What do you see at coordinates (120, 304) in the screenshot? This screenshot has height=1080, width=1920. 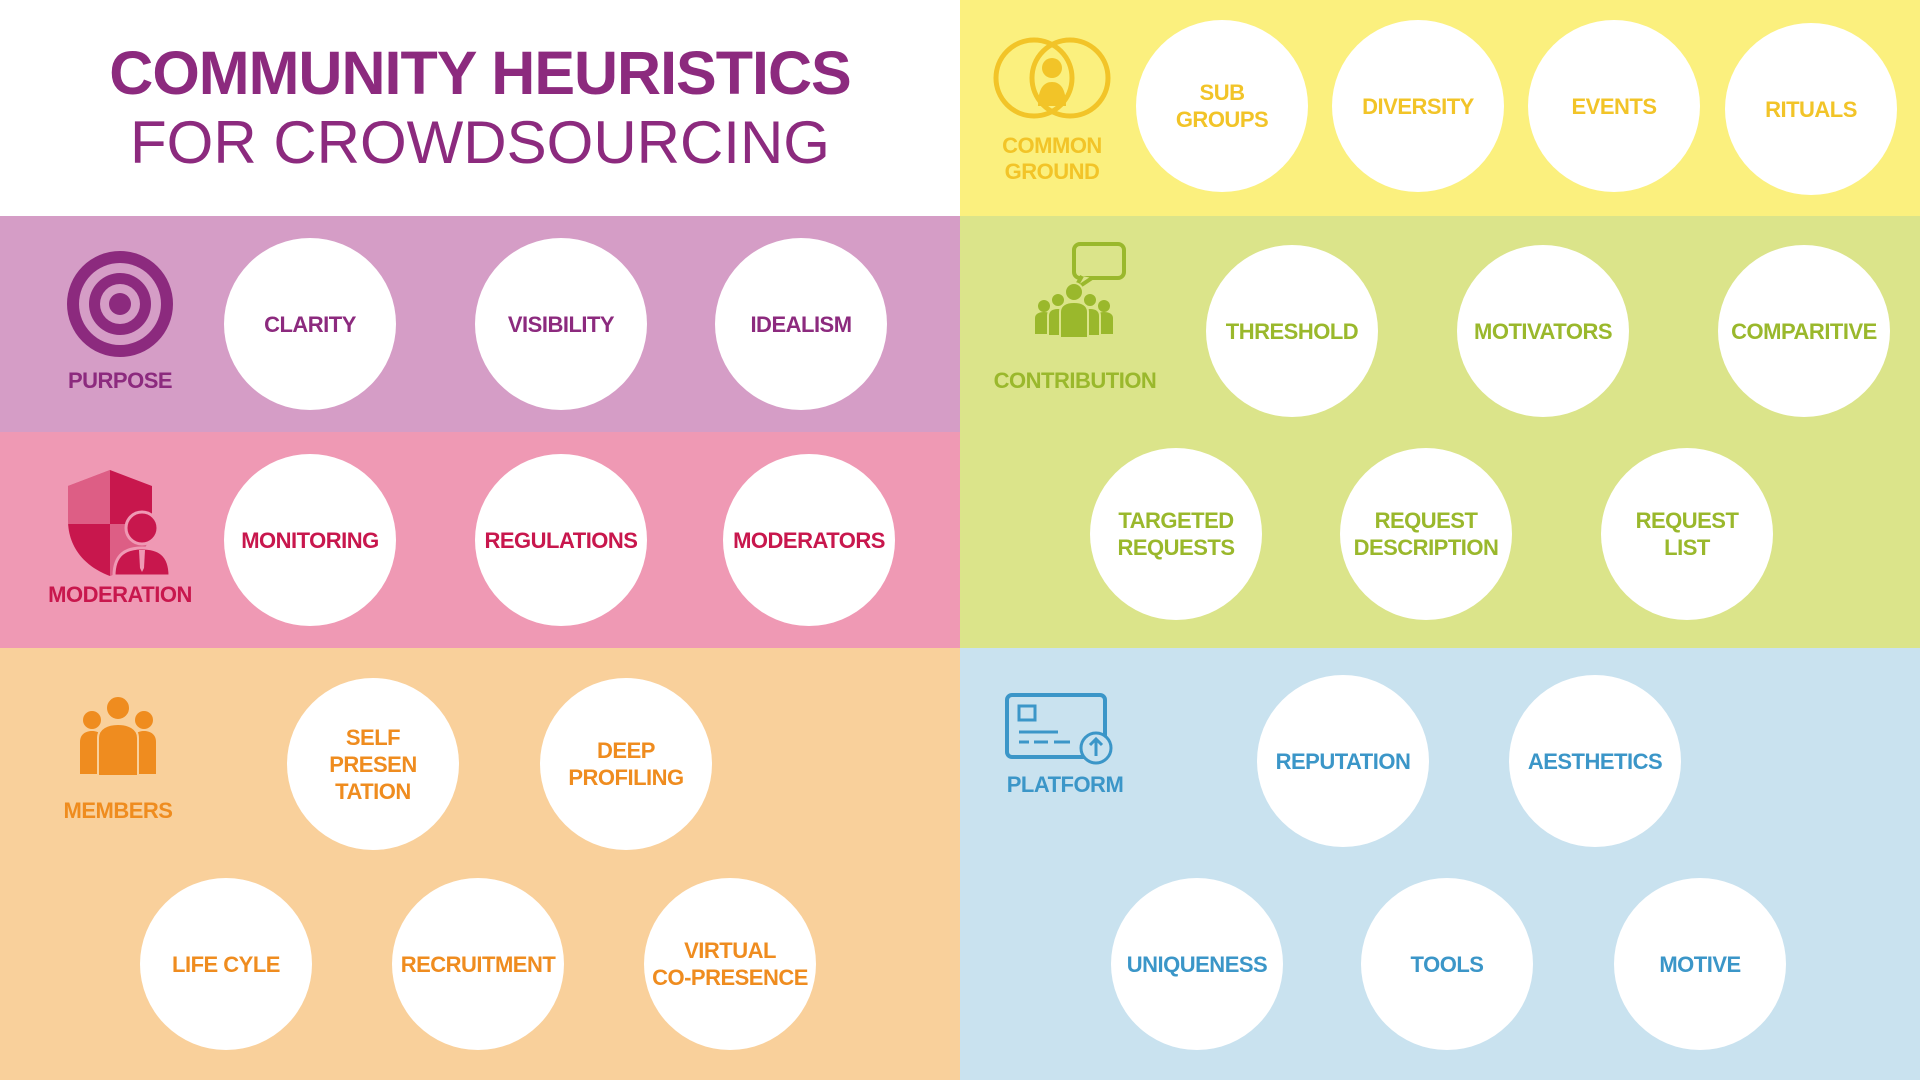 I see `target-icon` at bounding box center [120, 304].